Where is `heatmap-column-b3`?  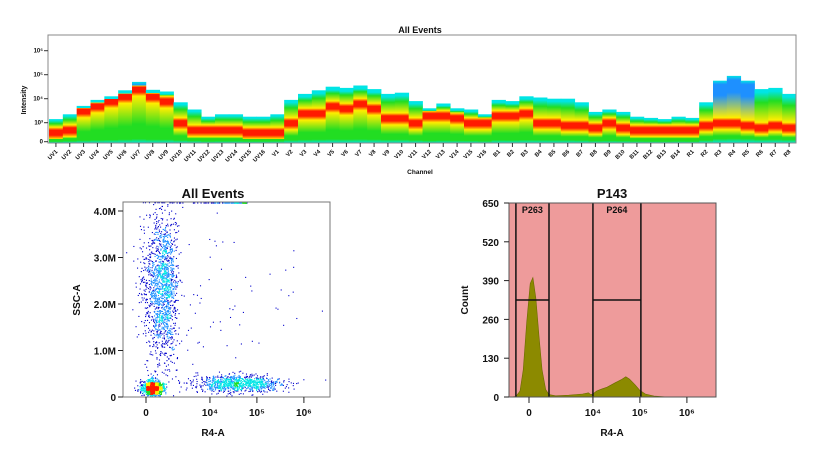 heatmap-column-b3 is located at coordinates (526, 119).